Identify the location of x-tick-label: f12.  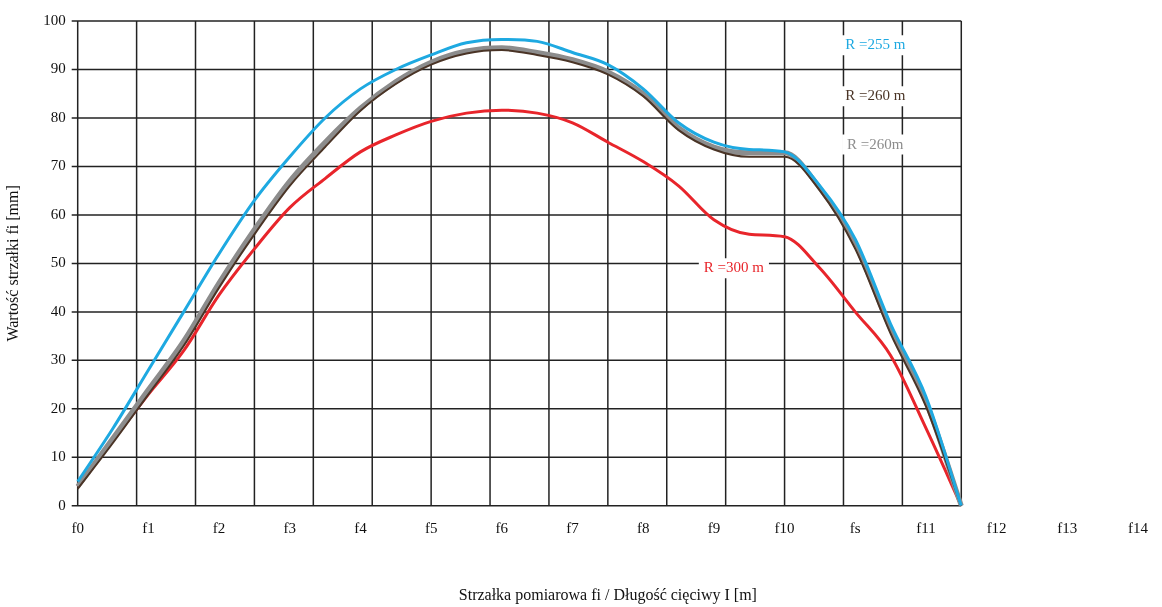
(996, 527).